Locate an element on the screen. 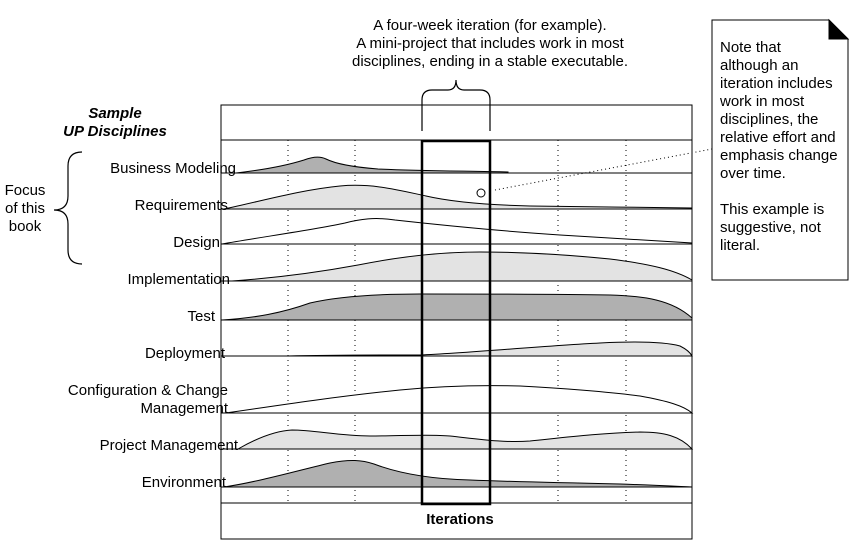 Image resolution: width=860 pixels, height=556 pixels. curve-implementation is located at coordinates (462, 266).